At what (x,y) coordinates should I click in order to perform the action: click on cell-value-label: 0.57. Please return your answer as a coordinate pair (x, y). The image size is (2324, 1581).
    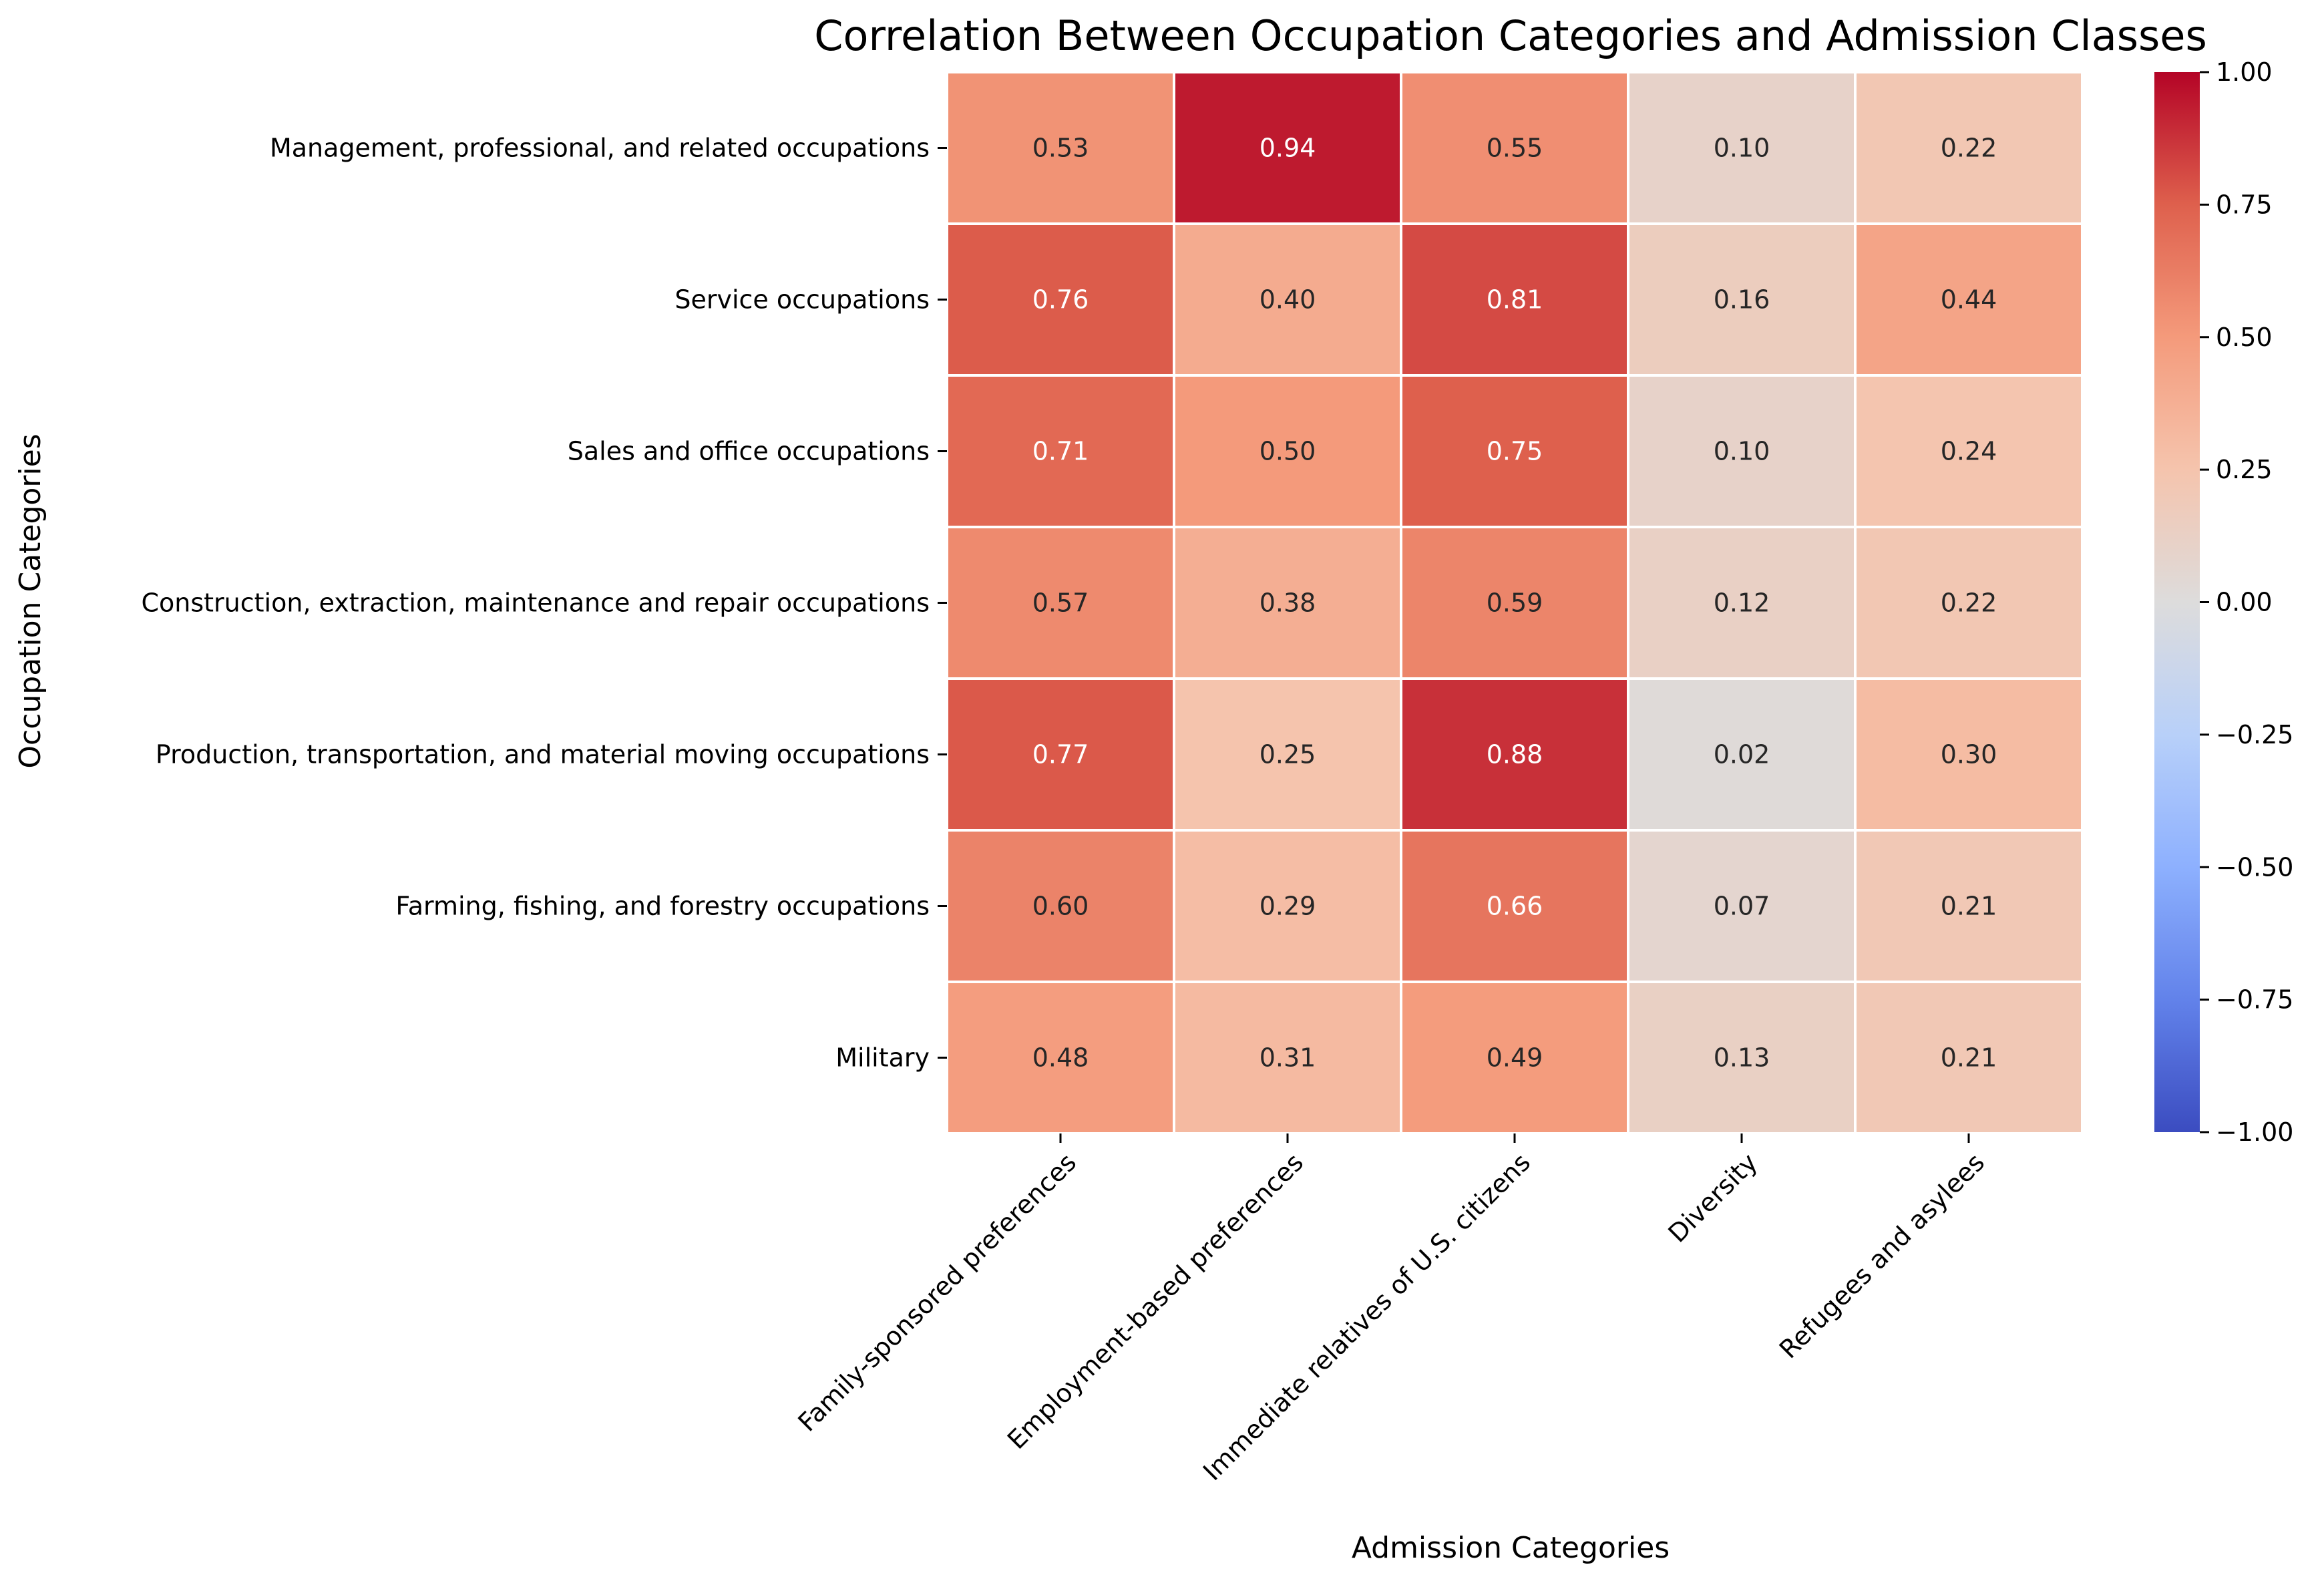
    Looking at the image, I should click on (1060, 603).